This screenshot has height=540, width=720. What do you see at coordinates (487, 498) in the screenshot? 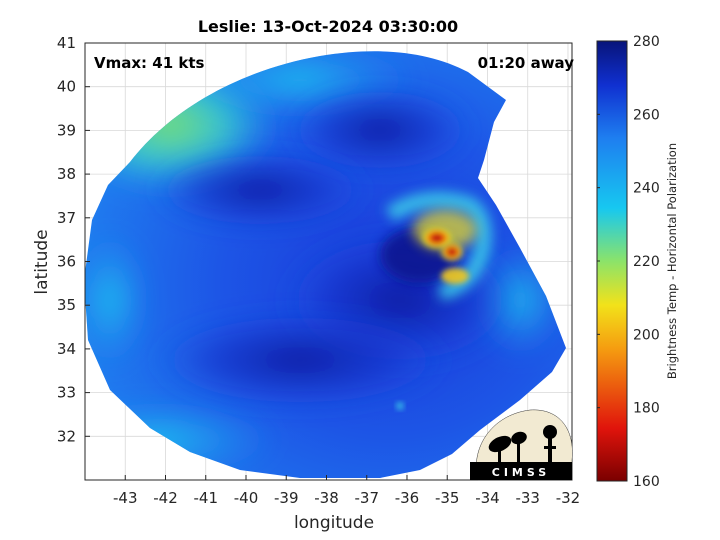
I see `x-tick-label: -34` at bounding box center [487, 498].